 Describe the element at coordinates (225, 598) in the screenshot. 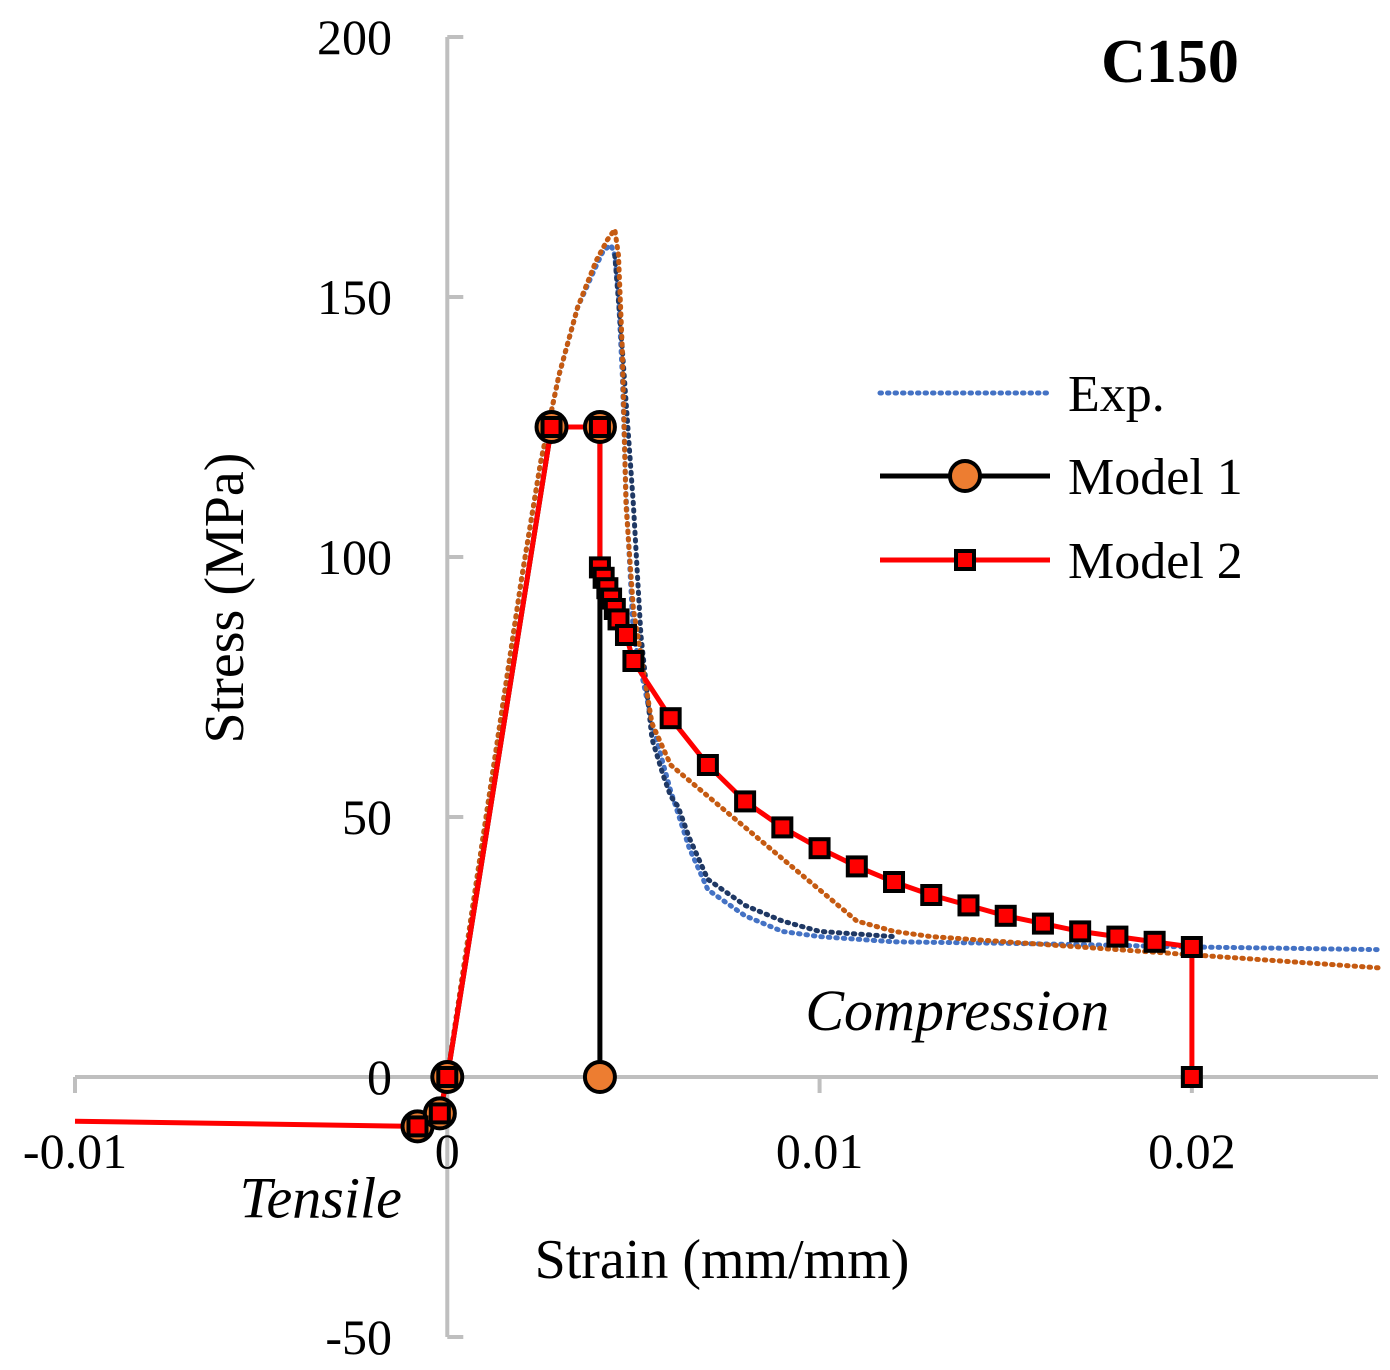

I see `y-axis-title: Stress (MPa)` at that location.